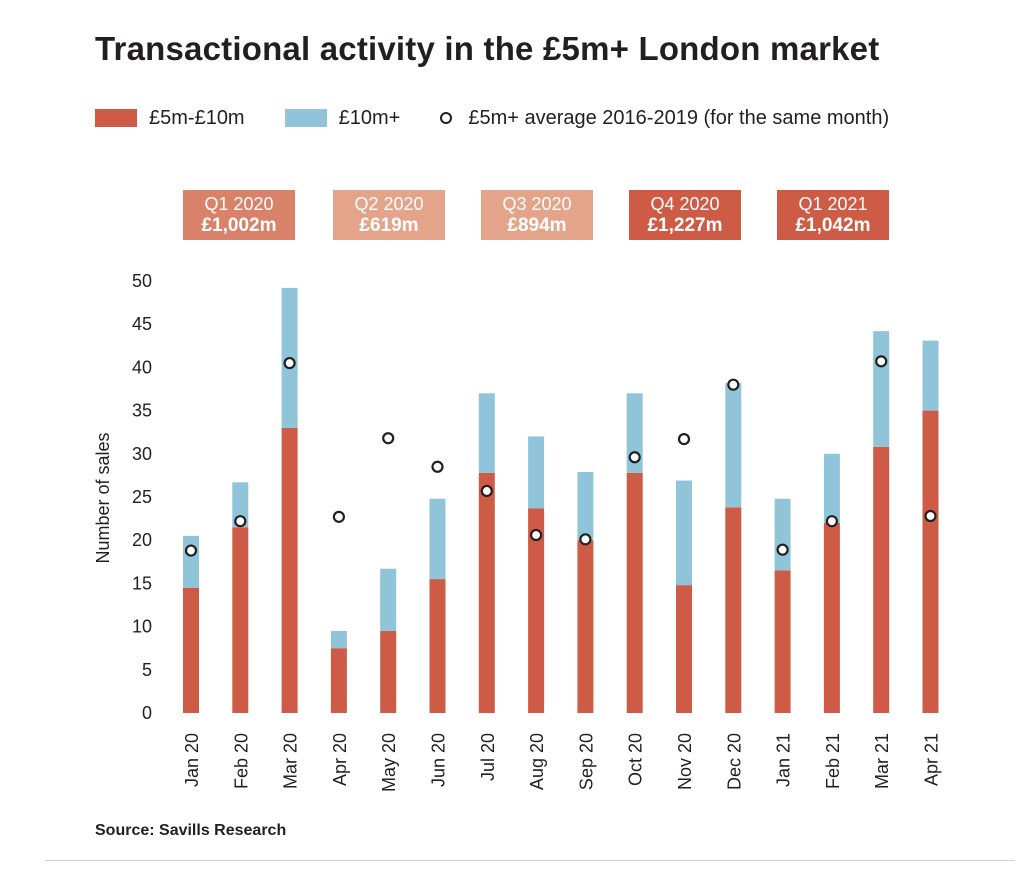  I want to click on quarter-value: £894m, so click(537, 225).